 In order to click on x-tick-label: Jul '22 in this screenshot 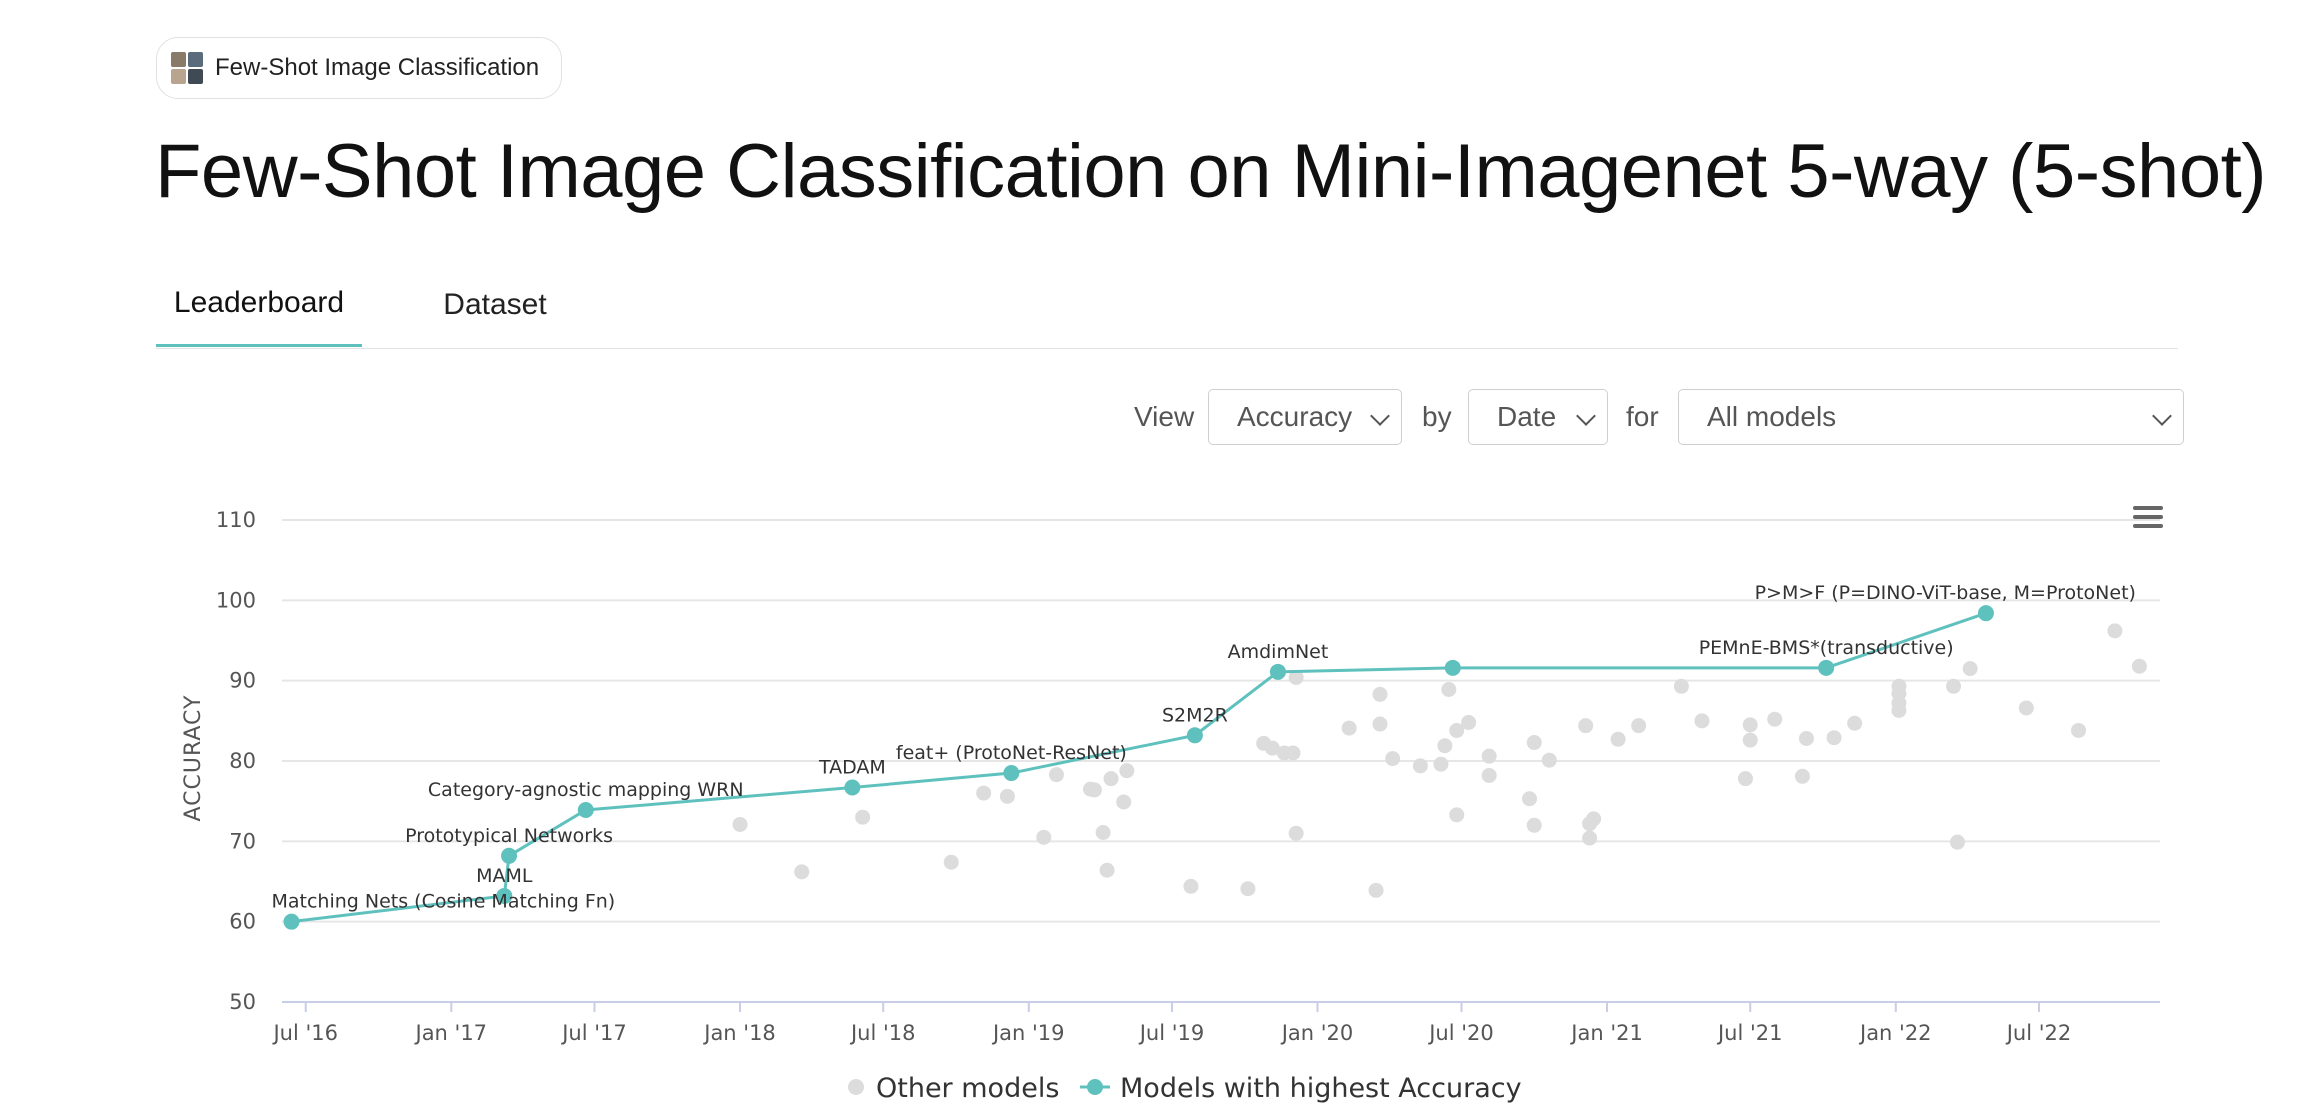, I will do `click(2038, 1033)`.